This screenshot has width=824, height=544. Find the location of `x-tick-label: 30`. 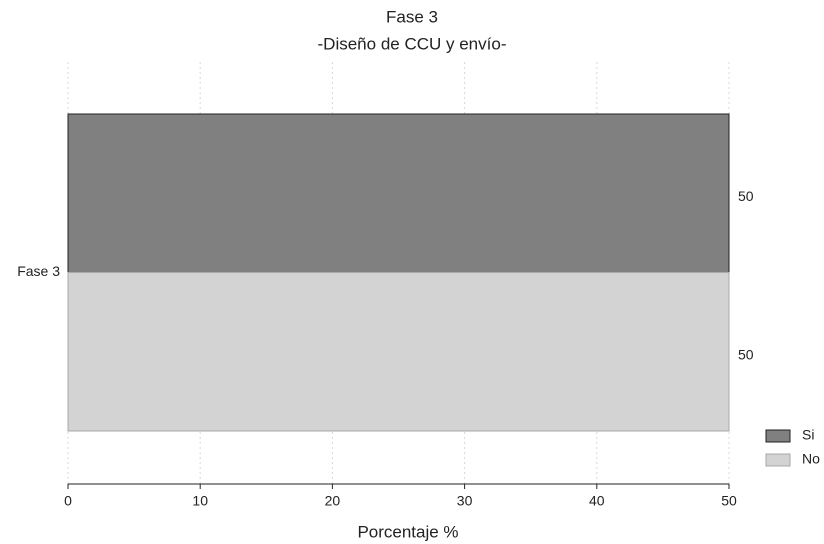

x-tick-label: 30 is located at coordinates (465, 501).